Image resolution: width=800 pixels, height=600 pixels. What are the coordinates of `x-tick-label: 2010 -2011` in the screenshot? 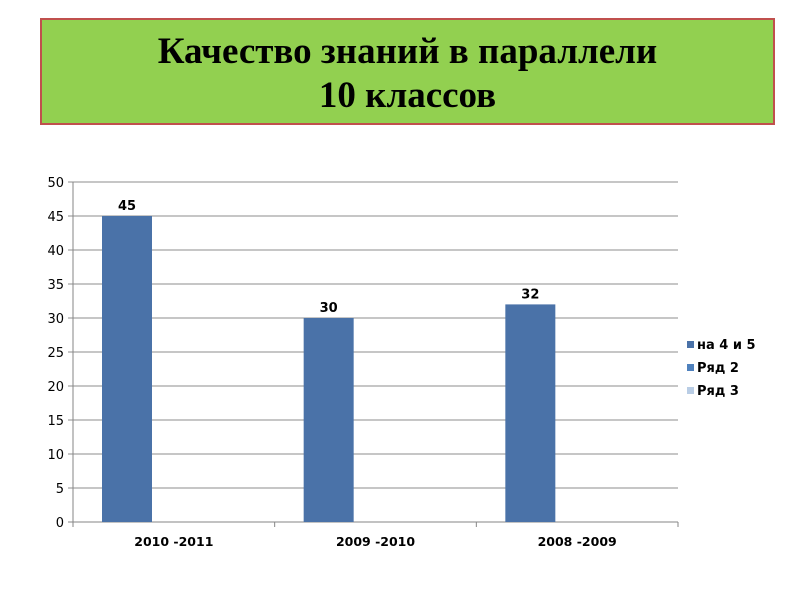 It's located at (173, 541).